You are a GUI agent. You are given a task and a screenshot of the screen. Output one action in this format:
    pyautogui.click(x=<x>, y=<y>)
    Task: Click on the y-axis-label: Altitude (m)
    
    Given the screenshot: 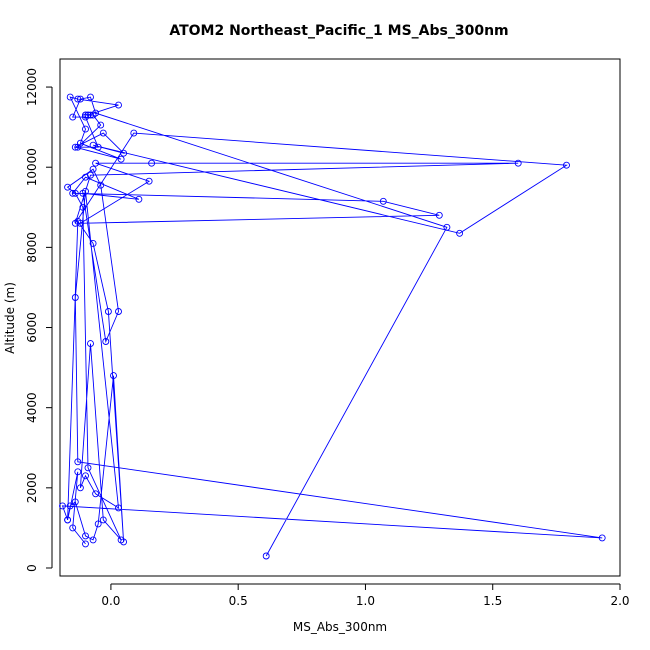 What is the action you would take?
    pyautogui.click(x=10, y=318)
    